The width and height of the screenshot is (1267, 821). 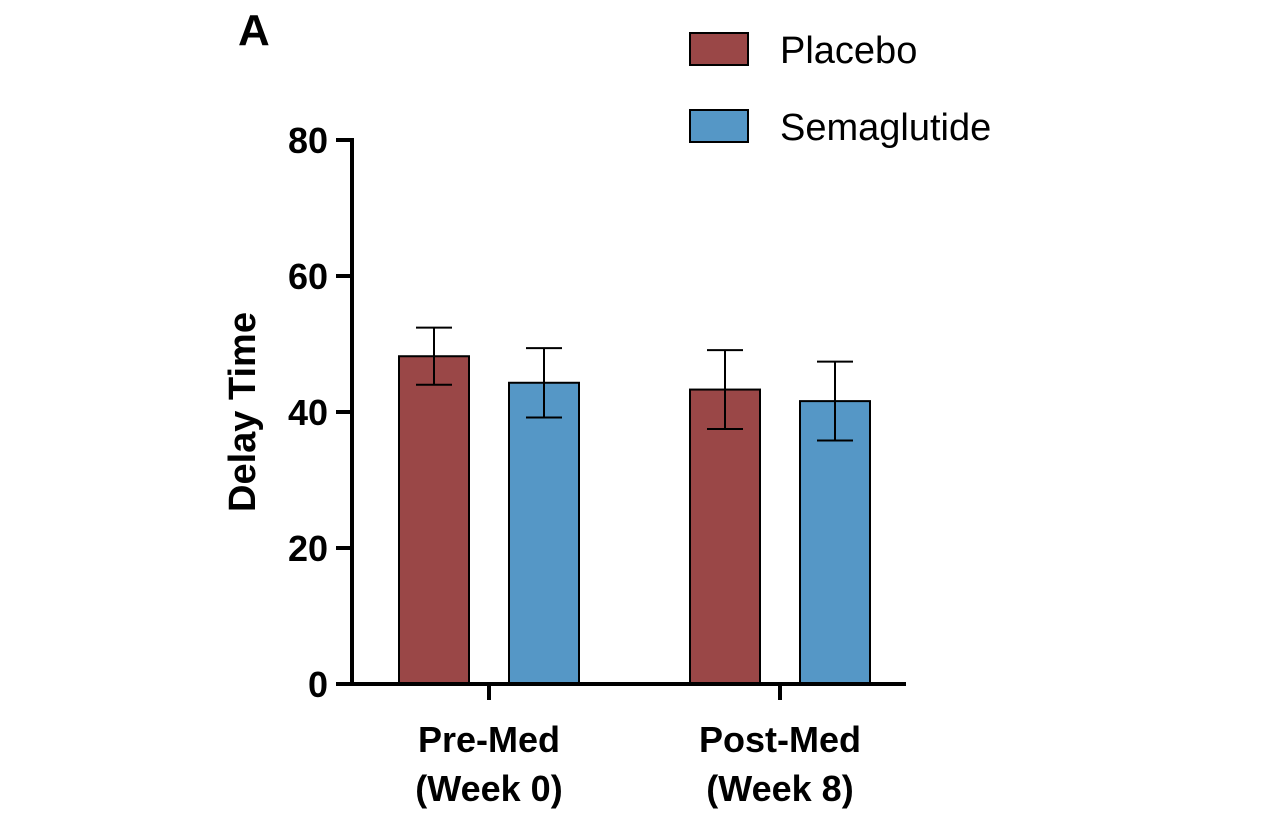 What do you see at coordinates (780, 739) in the screenshot?
I see `x-category-label-1-line-0: Post-Med` at bounding box center [780, 739].